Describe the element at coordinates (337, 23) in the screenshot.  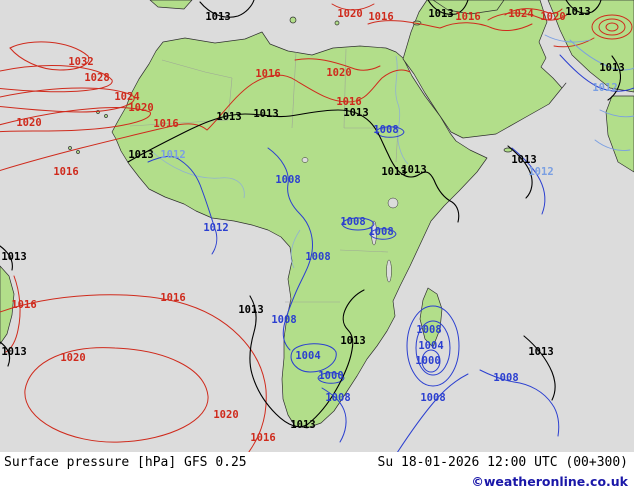
I see `island-crete` at that location.